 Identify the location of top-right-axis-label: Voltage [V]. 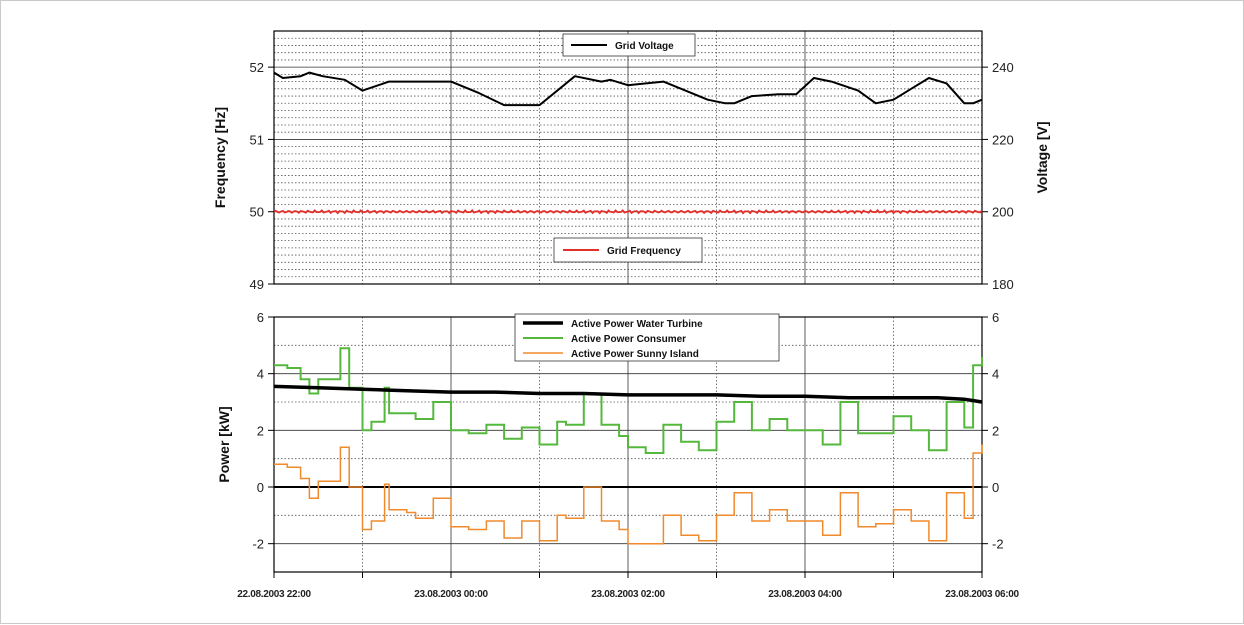
(1042, 157).